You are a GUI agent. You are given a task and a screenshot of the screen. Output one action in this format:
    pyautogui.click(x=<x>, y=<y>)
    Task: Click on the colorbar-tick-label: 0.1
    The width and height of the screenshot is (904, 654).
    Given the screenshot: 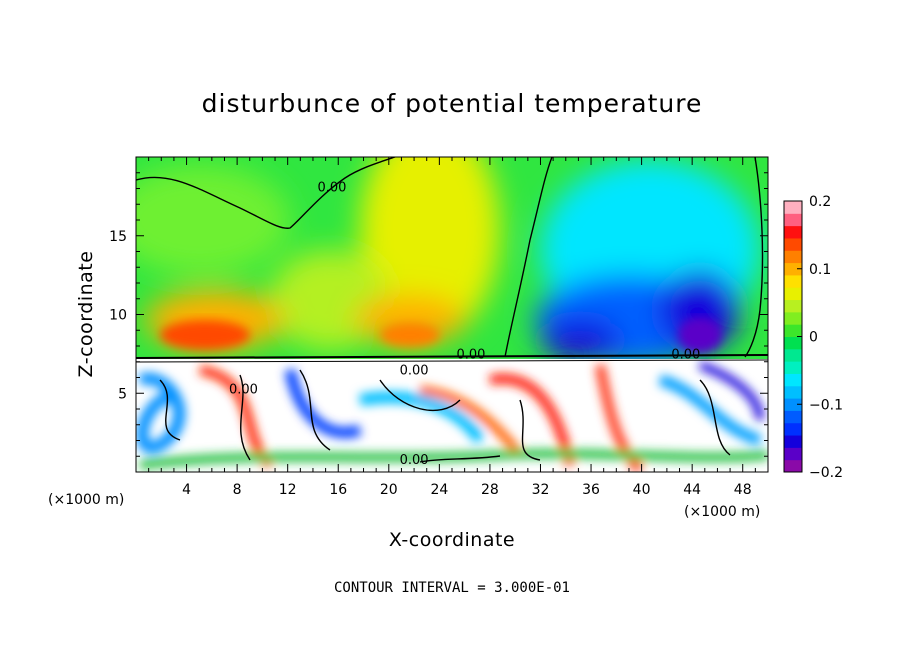 What is the action you would take?
    pyautogui.click(x=820, y=270)
    